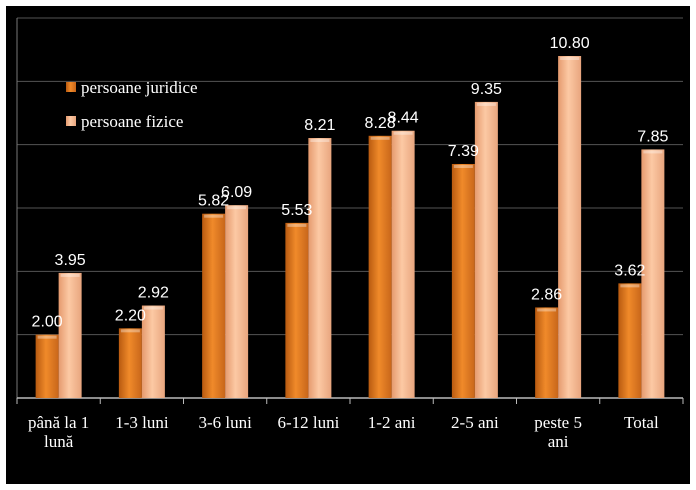  Describe the element at coordinates (570, 43) in the screenshot. I see `data-label-persoane-fizice: 10.80` at that location.